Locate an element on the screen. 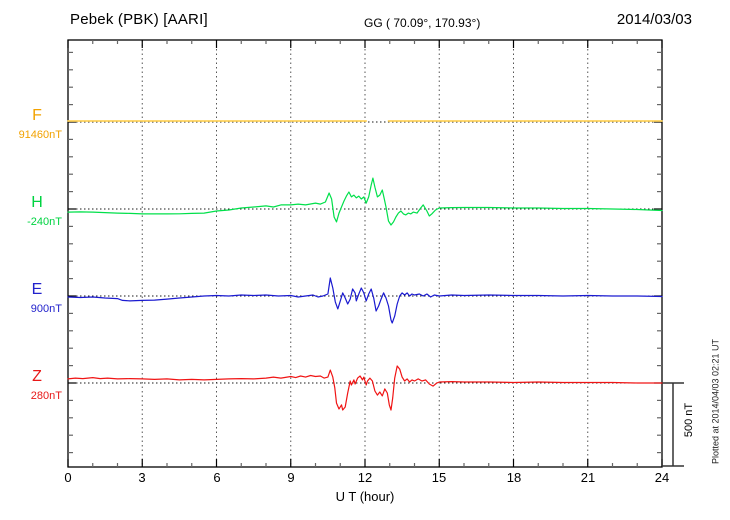 The width and height of the screenshot is (730, 520). scale-bar-label: 500 nT is located at coordinates (689, 420).